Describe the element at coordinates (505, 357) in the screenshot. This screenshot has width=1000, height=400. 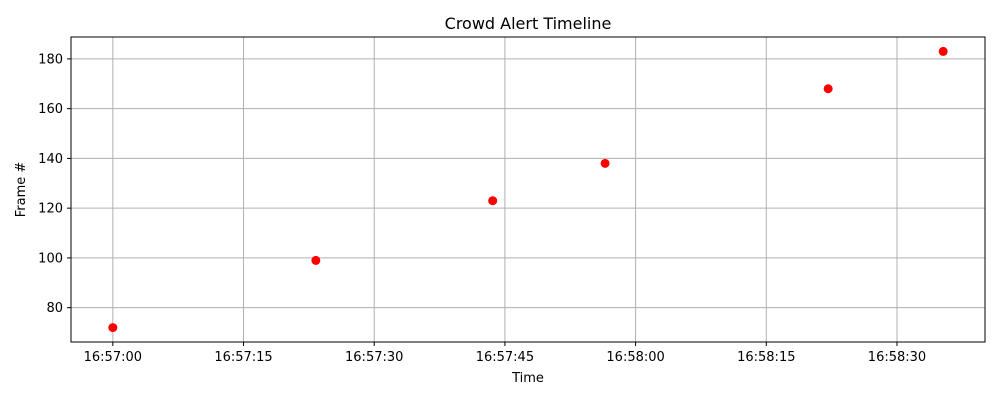
I see `x-tick-label: 16:57:45` at that location.